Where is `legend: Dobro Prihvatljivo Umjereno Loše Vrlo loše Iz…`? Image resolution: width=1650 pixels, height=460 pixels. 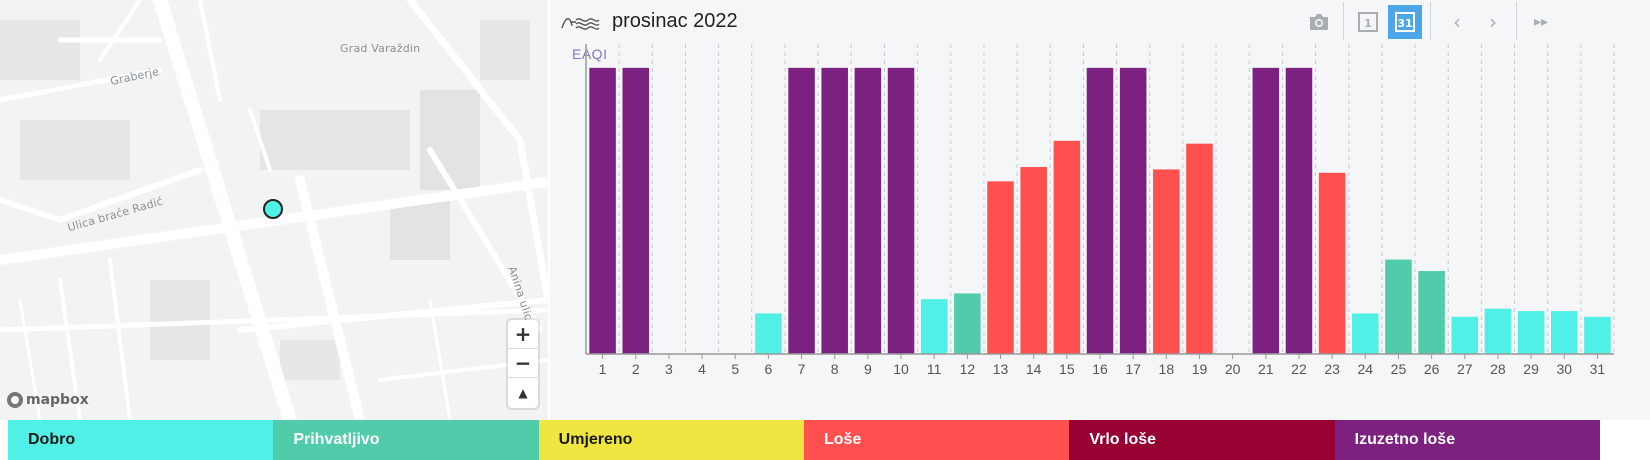 legend: Dobro Prihvatljivo Umjereno Loše Vrlo loše Iz… is located at coordinates (804, 440).